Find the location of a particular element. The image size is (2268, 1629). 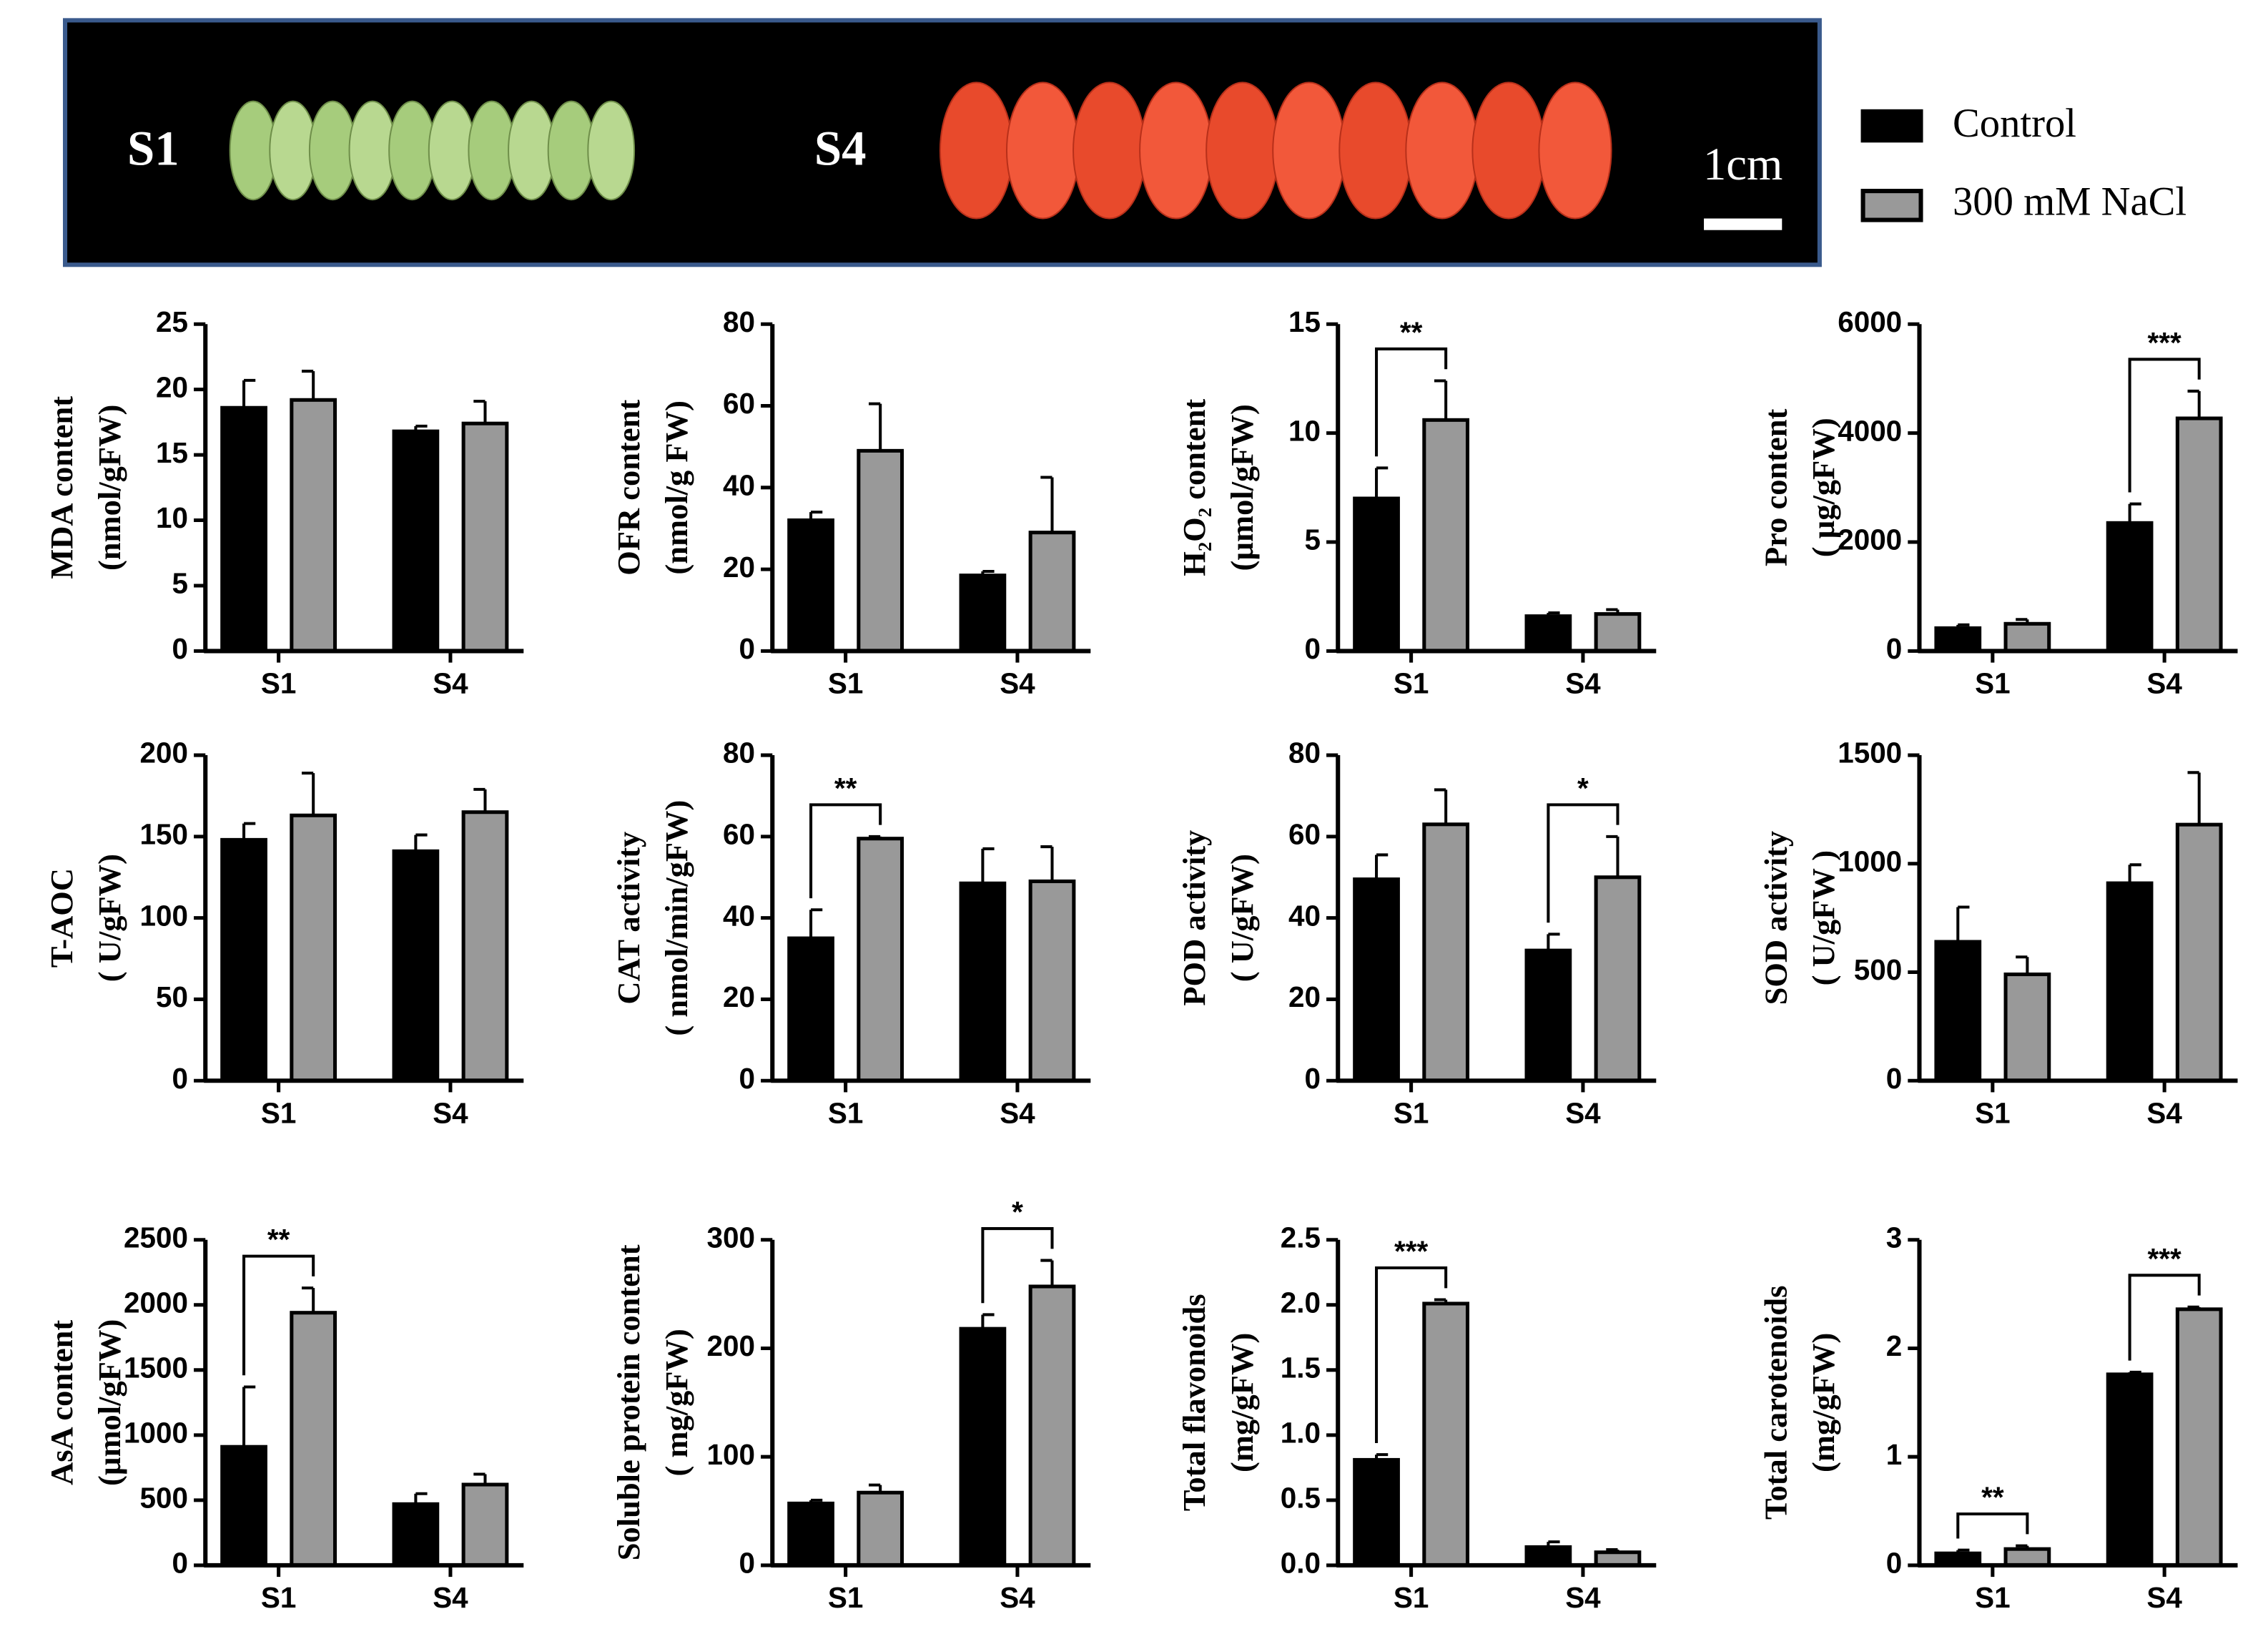

y-tick-label: 6000 is located at coordinates (1870, 321).